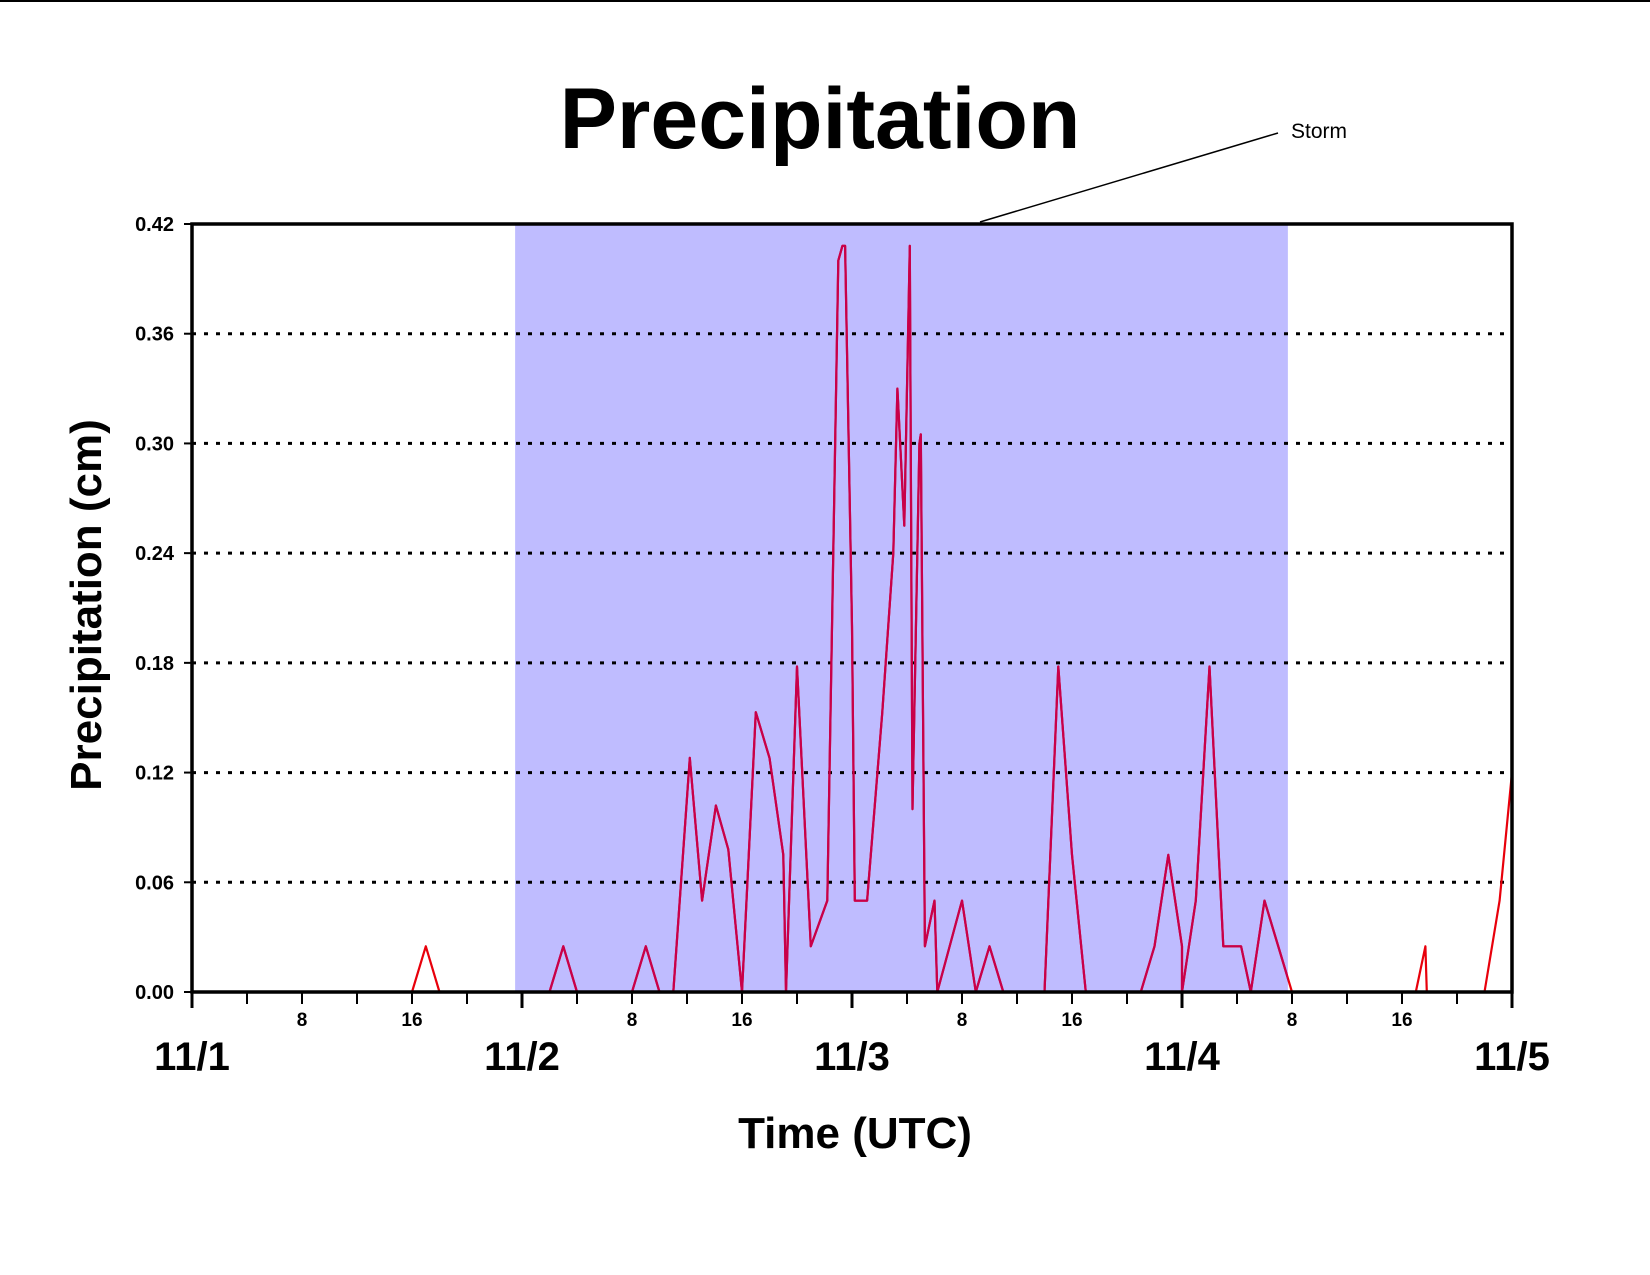  I want to click on x-axis-ticks: 8 16 8 16 8 16 8 16 11/1 11/2 11/3 11/4 11/5, so click(852, 1035).